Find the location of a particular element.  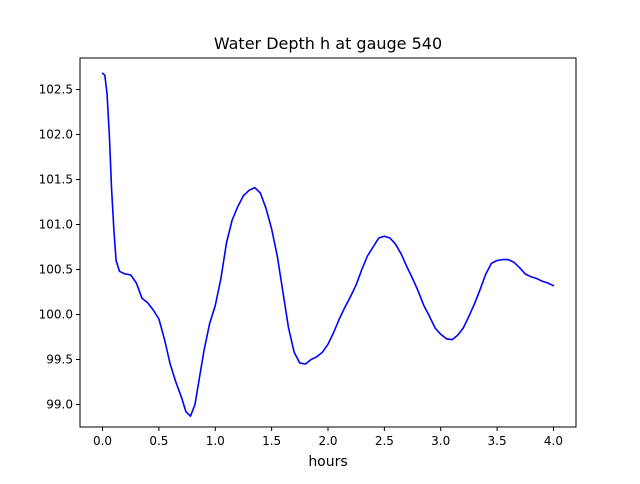

y-tick-label: 100.0 is located at coordinates (56, 315).